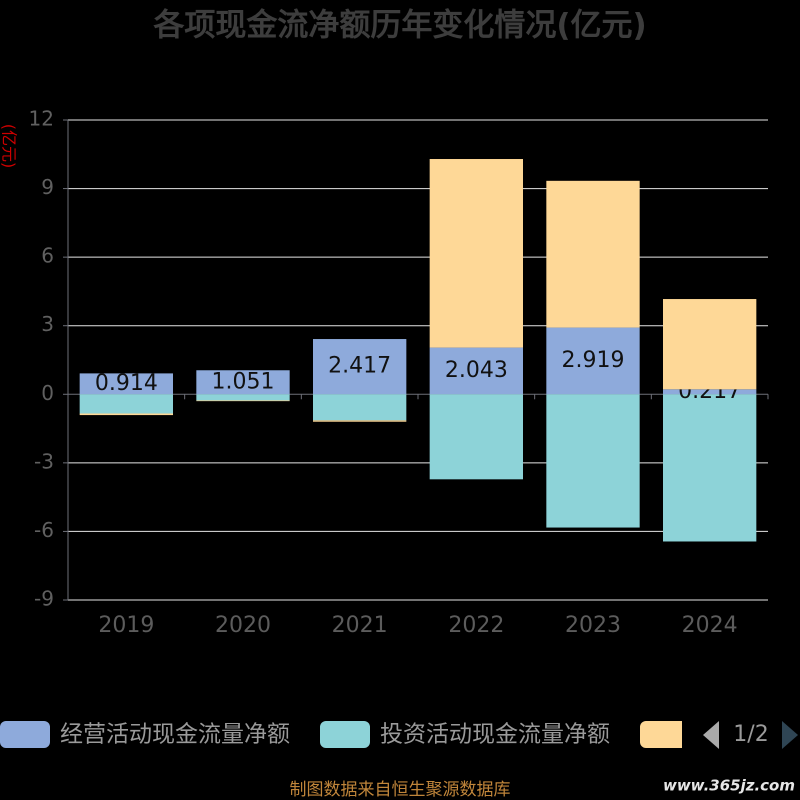 The height and width of the screenshot is (800, 800). What do you see at coordinates (360, 625) in the screenshot?
I see `x-tick-label: 2021` at bounding box center [360, 625].